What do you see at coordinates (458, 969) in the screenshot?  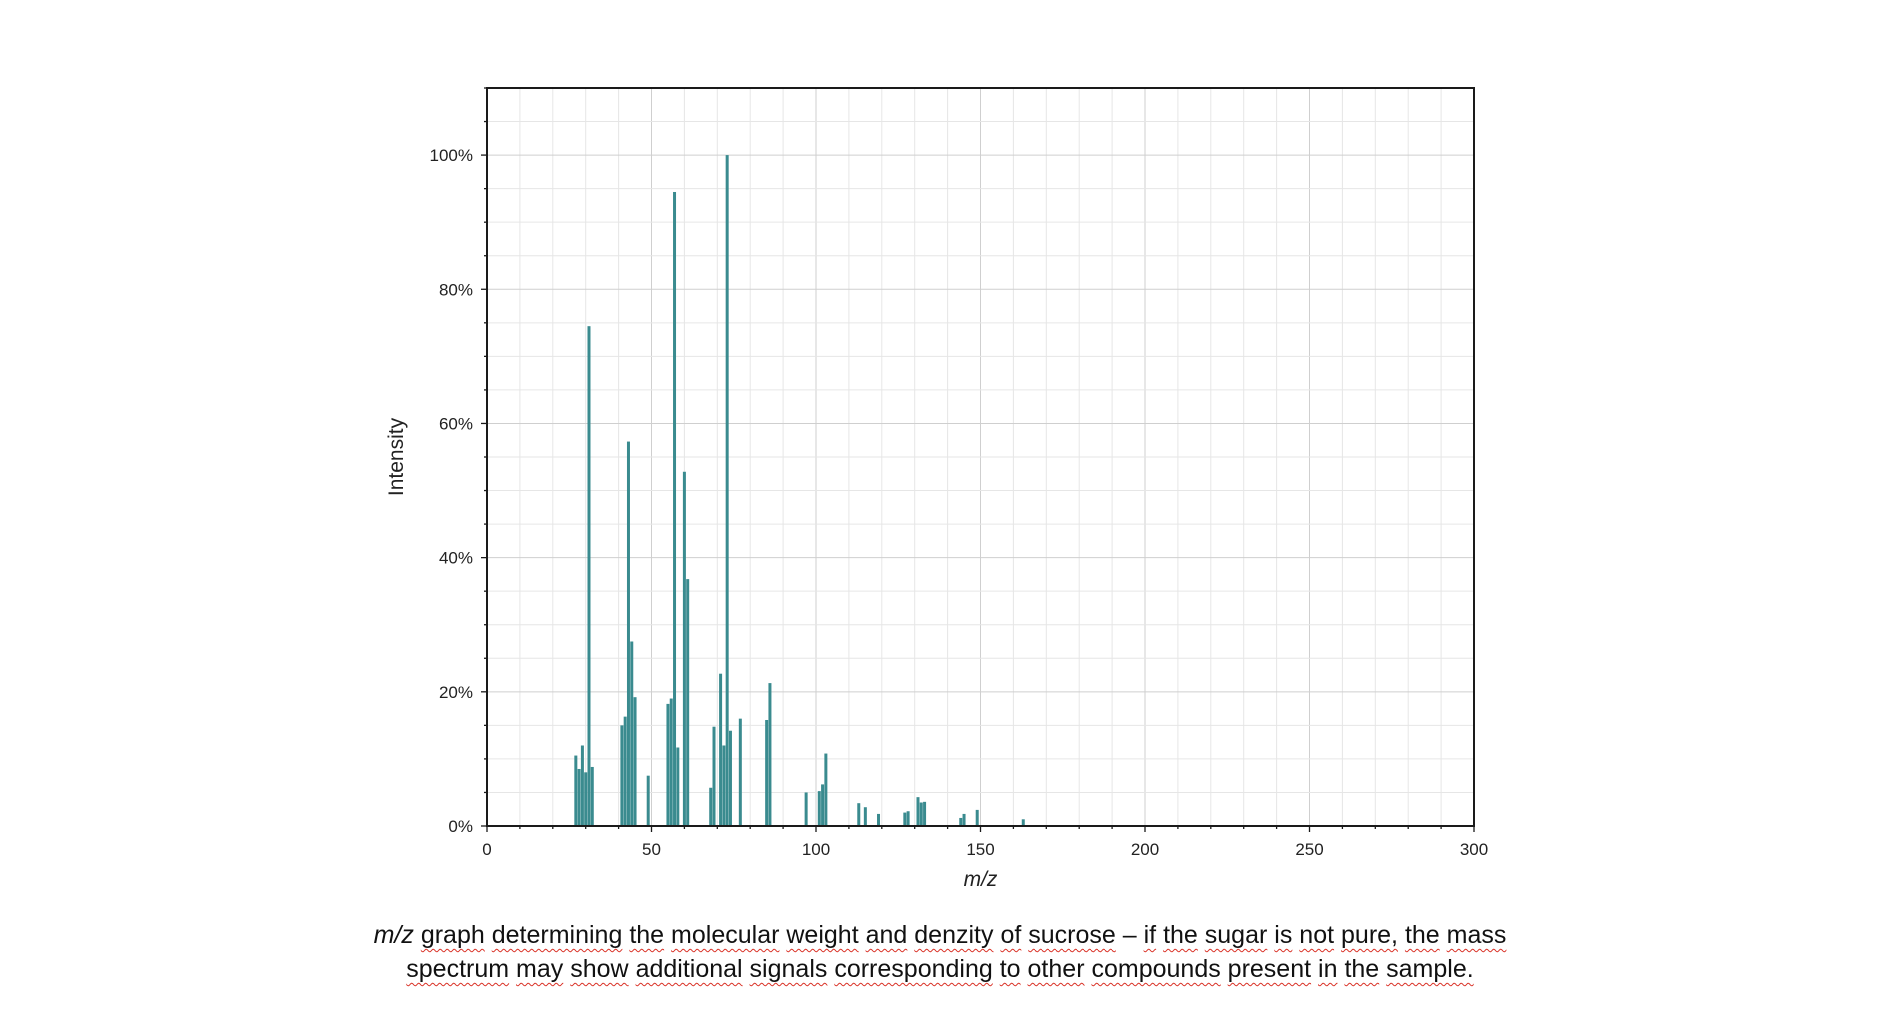 I see `caption-word: spectrum` at bounding box center [458, 969].